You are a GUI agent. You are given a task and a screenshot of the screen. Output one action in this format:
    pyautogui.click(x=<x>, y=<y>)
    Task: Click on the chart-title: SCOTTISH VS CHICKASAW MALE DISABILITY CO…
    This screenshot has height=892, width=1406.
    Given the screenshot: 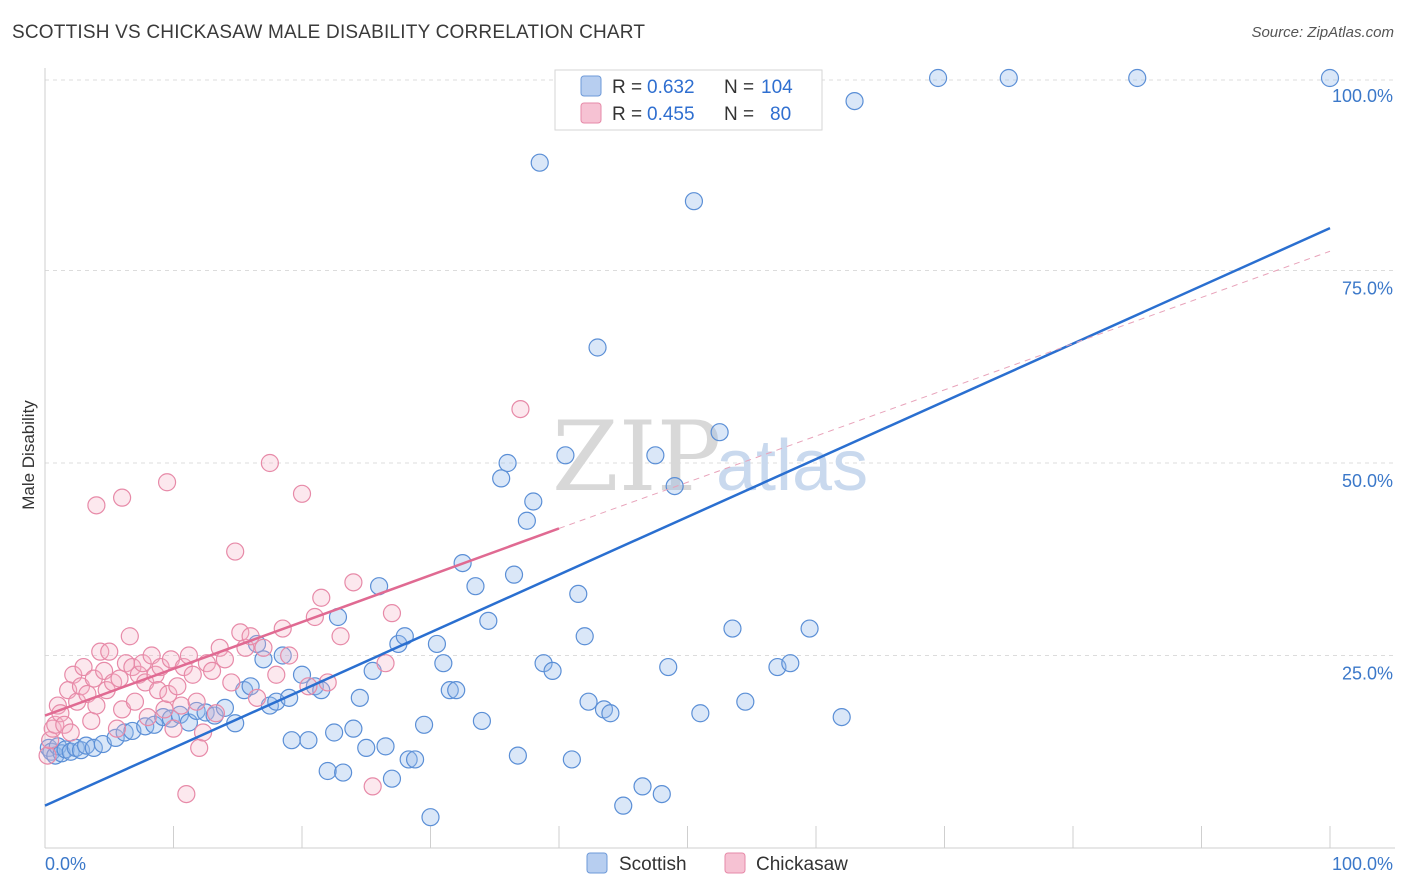 What is the action you would take?
    pyautogui.click(x=329, y=32)
    